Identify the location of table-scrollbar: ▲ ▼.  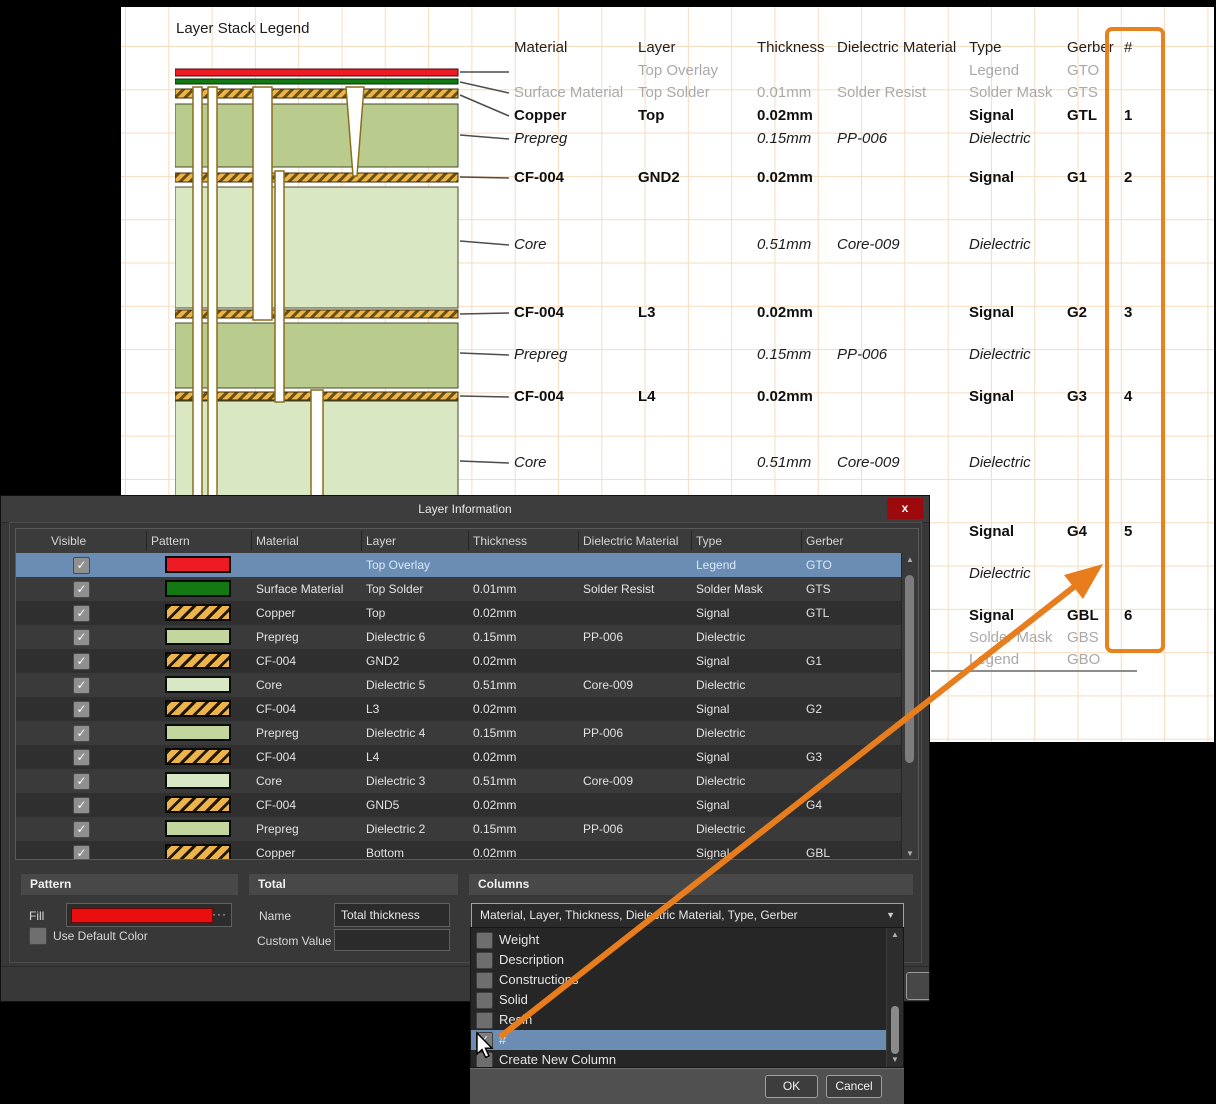
(909, 706).